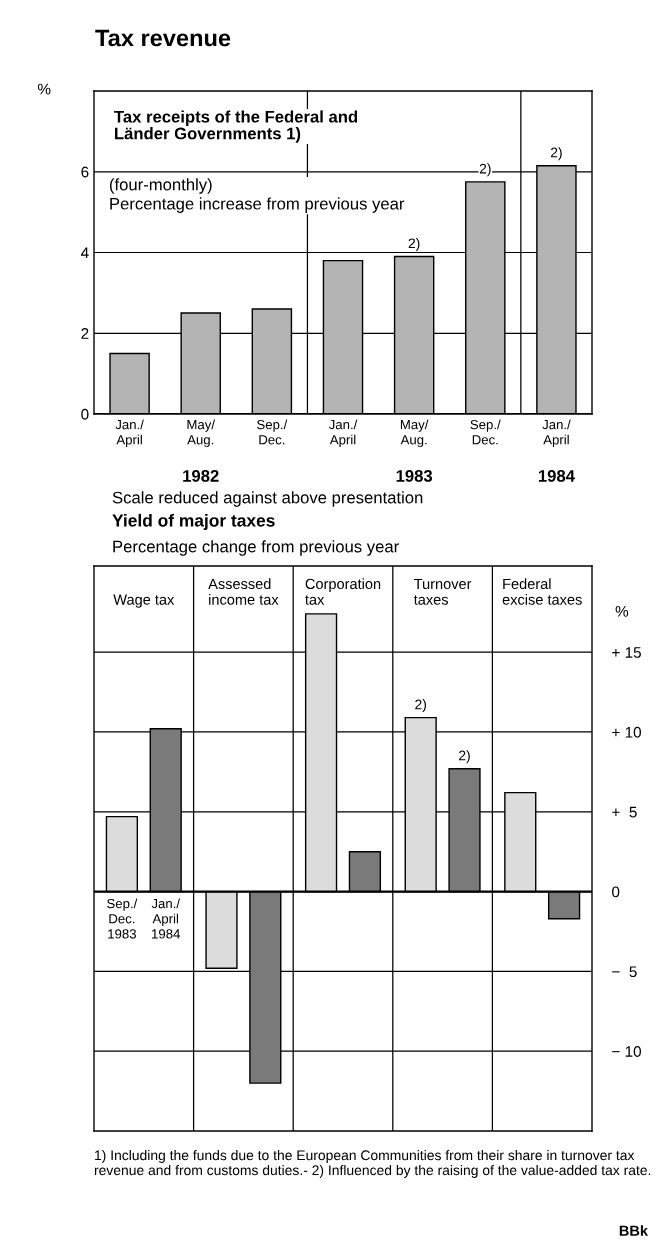 This screenshot has height=1243, width=672. What do you see at coordinates (84, 253) in the screenshot?
I see `y-tick-label: 4` at bounding box center [84, 253].